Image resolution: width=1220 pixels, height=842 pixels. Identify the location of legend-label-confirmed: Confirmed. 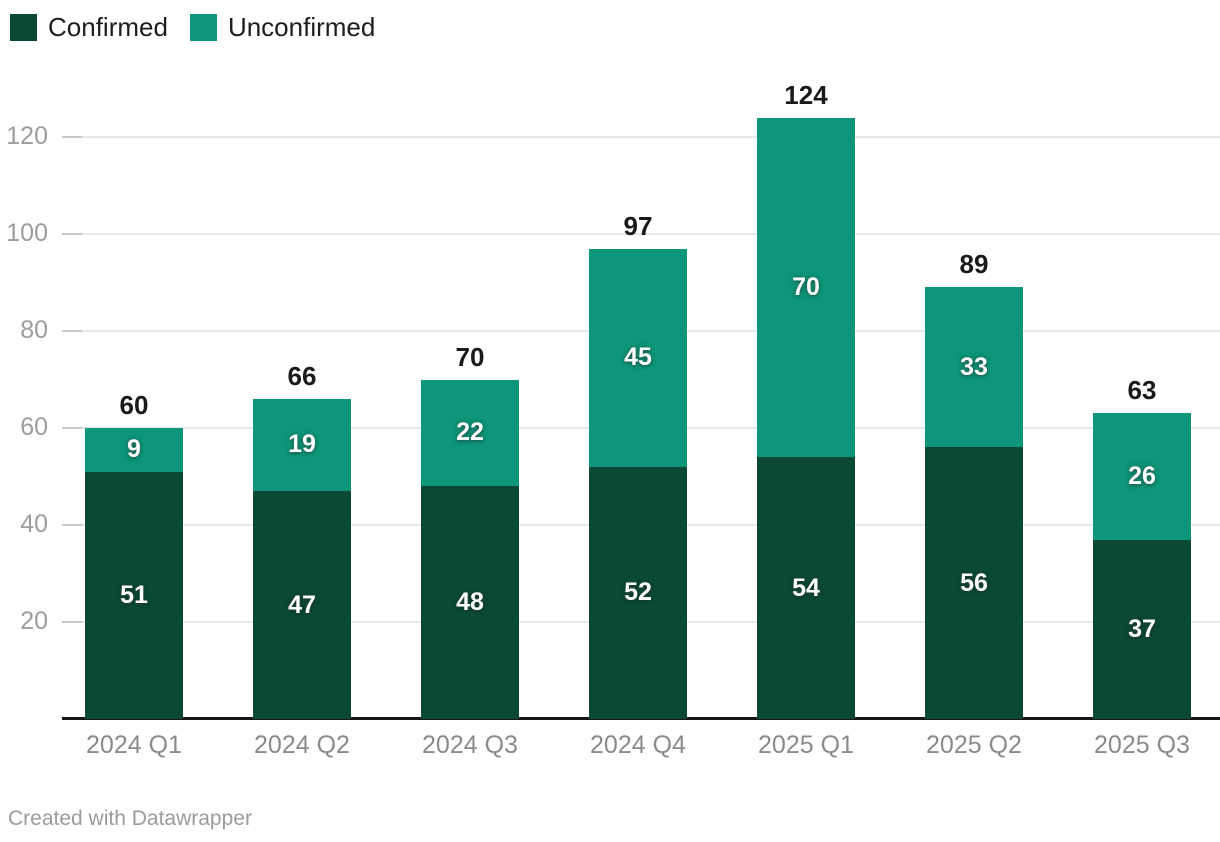
(108, 27).